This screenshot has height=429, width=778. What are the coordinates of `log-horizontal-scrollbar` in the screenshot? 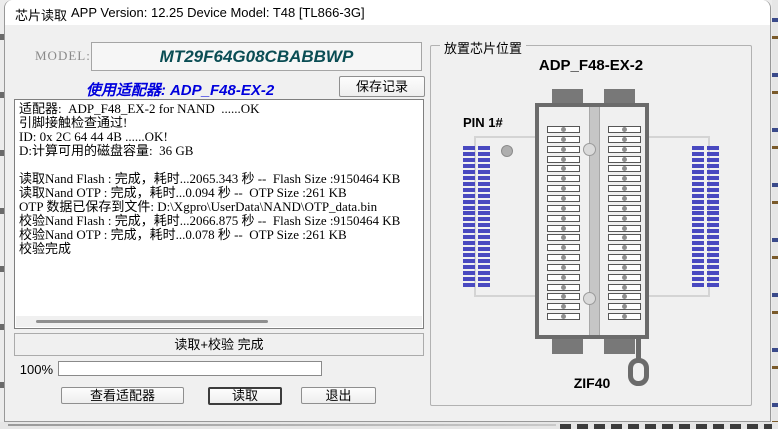 It's located at (219, 321).